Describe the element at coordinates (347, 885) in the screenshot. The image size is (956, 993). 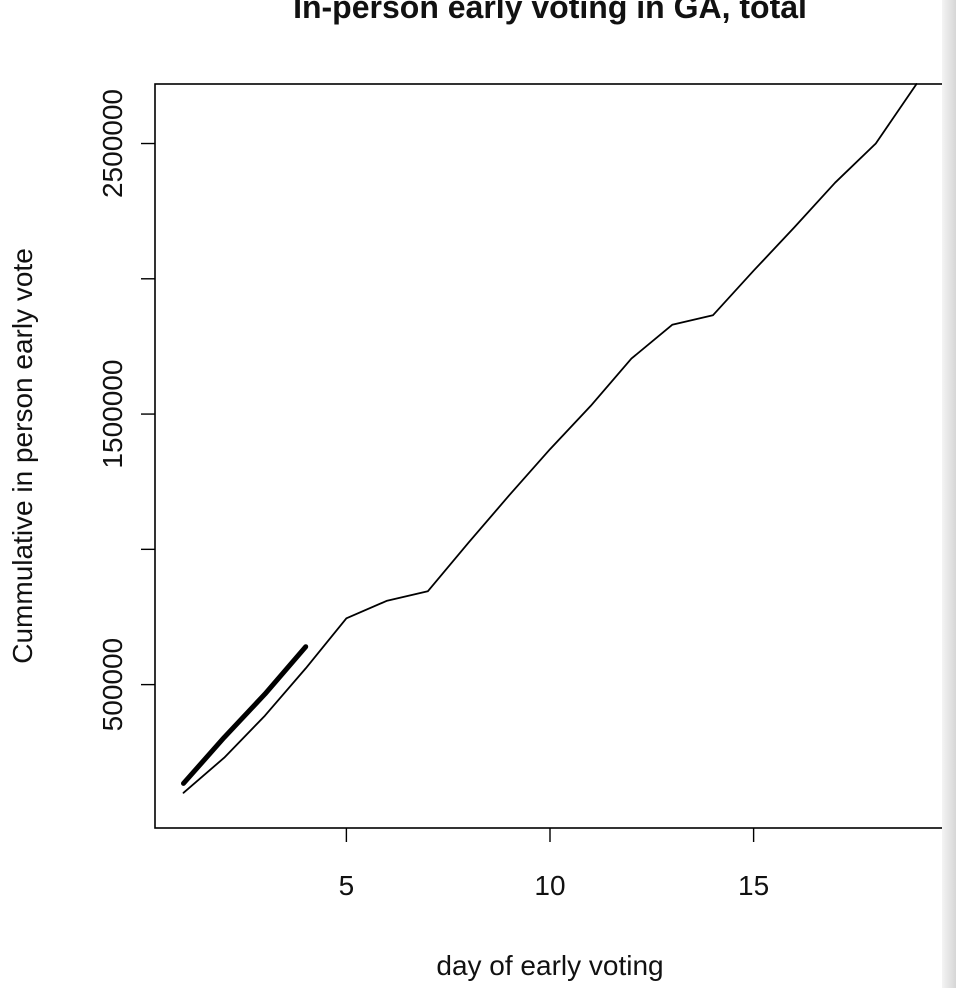
I see `x-tick-label-5: 5` at that location.